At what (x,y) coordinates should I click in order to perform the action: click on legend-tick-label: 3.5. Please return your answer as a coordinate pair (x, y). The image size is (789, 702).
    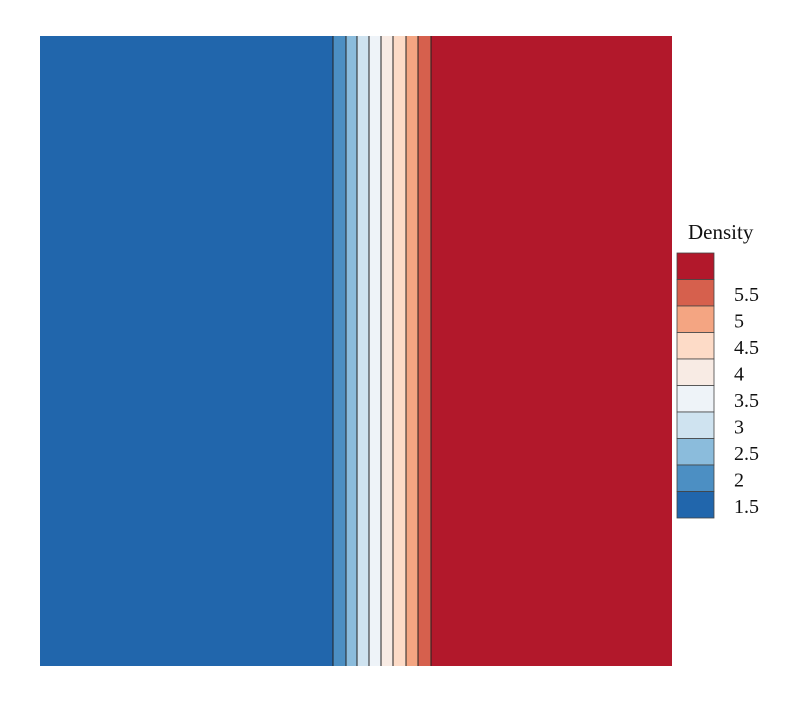
    Looking at the image, I should click on (746, 401).